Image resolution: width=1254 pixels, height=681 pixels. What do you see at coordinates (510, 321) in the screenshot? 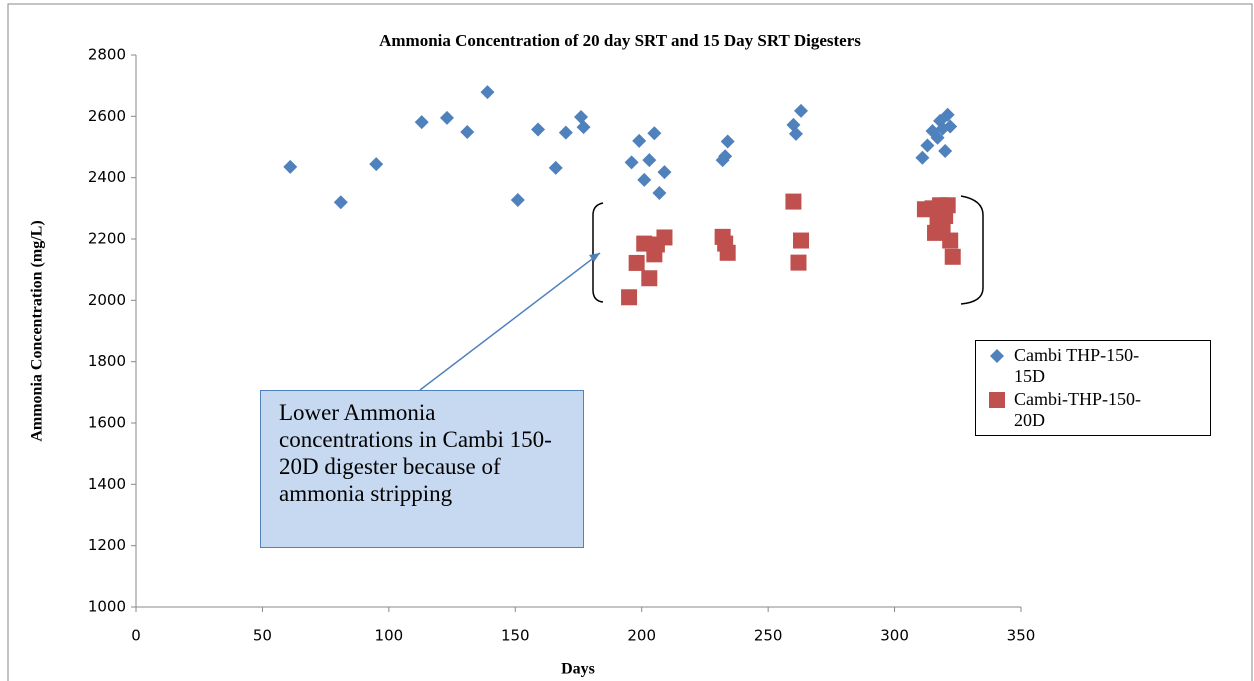
I see `annotation-arrow` at bounding box center [510, 321].